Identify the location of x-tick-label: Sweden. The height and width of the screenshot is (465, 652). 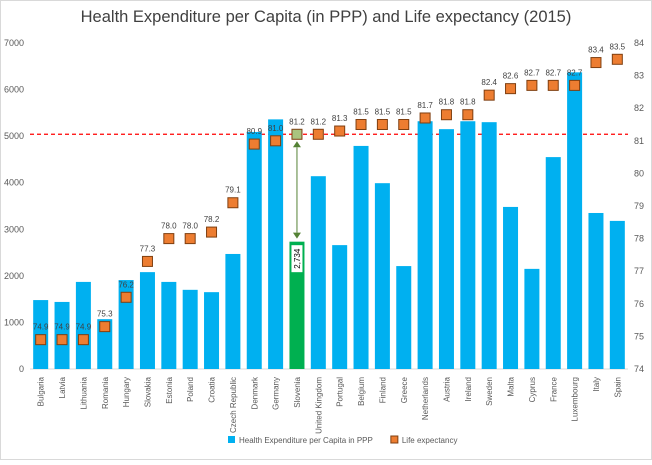
(489, 391).